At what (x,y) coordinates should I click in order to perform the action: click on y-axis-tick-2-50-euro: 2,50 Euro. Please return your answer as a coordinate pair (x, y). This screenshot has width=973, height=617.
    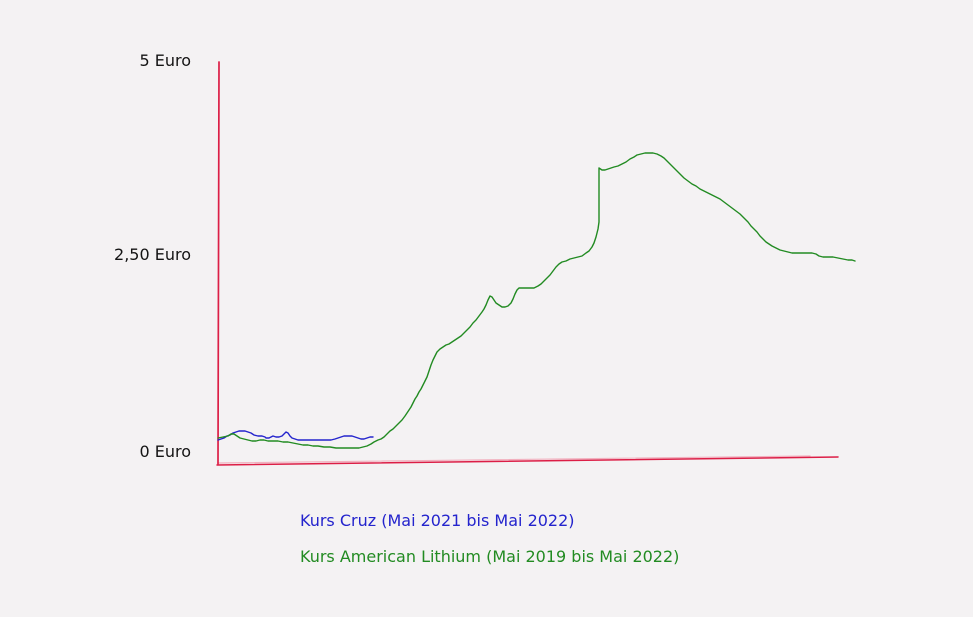
    Looking at the image, I should click on (152, 254).